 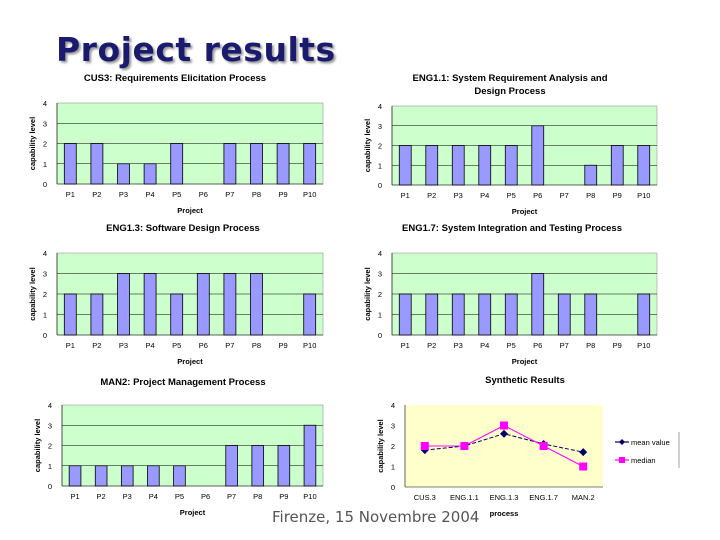 I want to click on x-tick-label: MAN.2, so click(x=583, y=497).